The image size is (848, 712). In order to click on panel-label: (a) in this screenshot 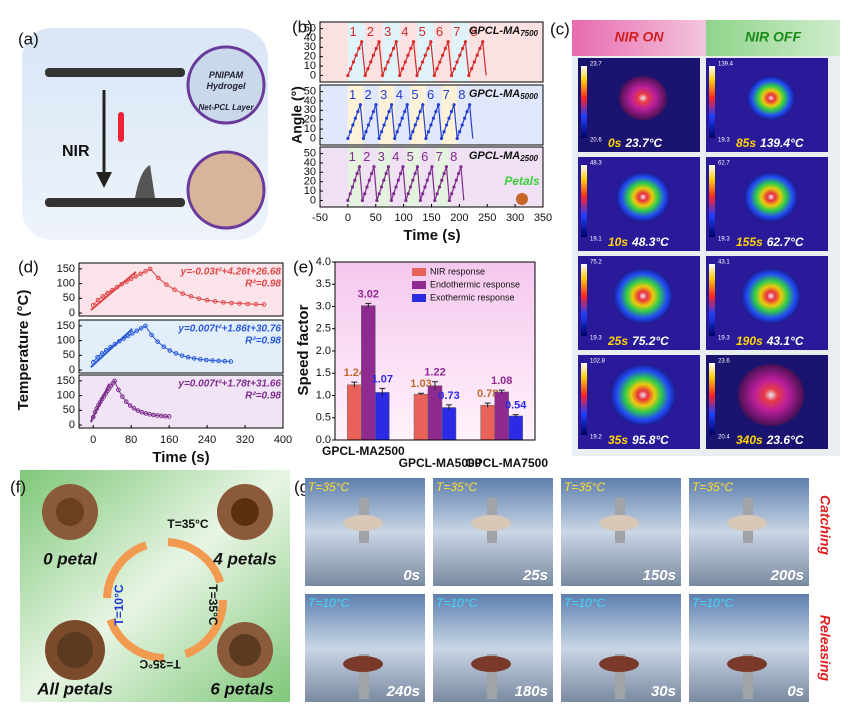, I will do `click(28, 38)`.